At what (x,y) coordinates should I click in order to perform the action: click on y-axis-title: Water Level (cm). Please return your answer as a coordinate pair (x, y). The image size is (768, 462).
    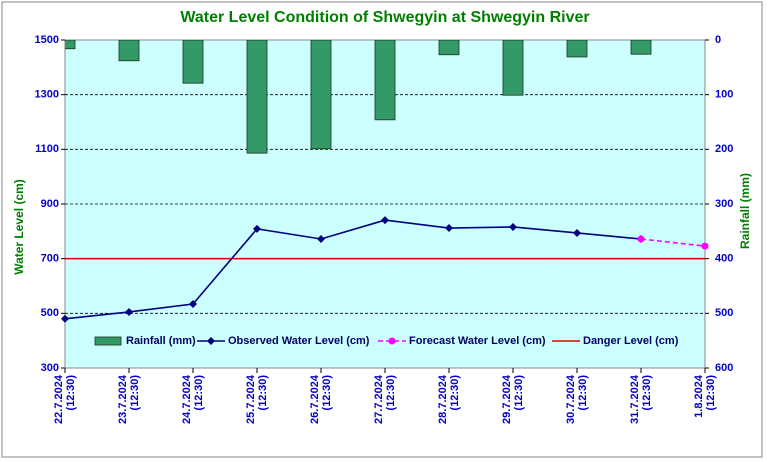
    Looking at the image, I should click on (19, 227).